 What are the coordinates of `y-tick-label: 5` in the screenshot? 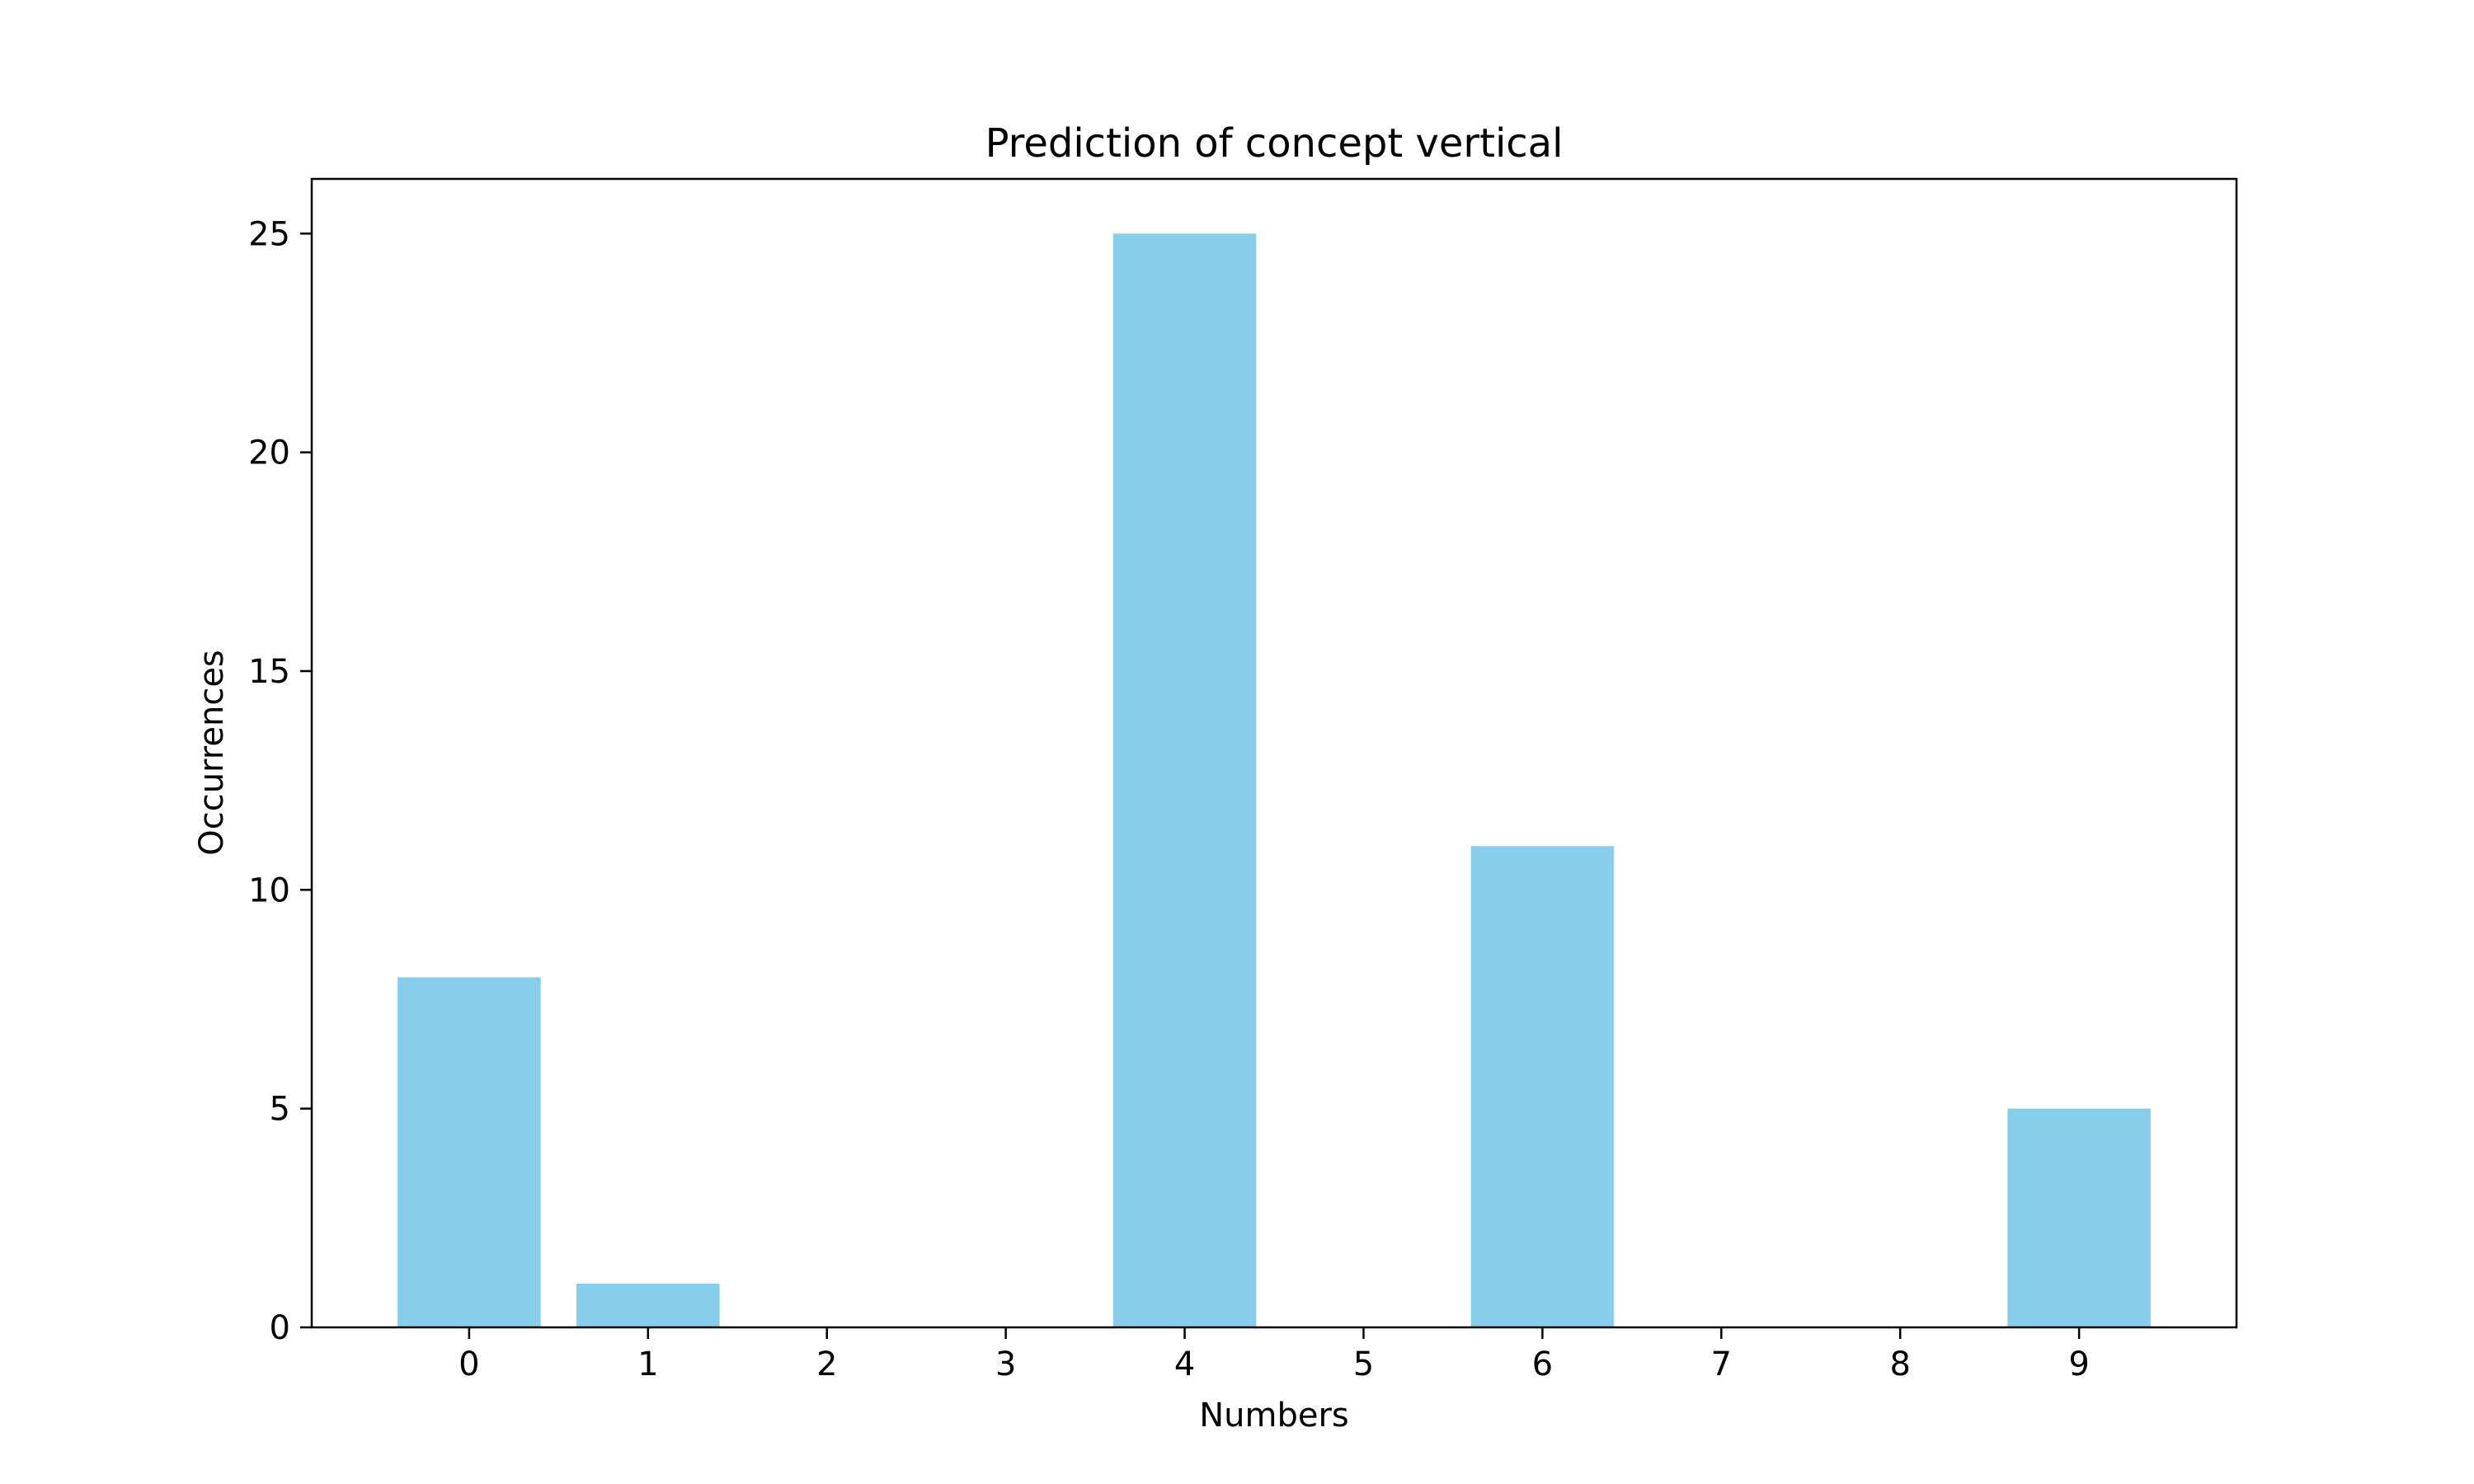 It's located at (280, 1110).